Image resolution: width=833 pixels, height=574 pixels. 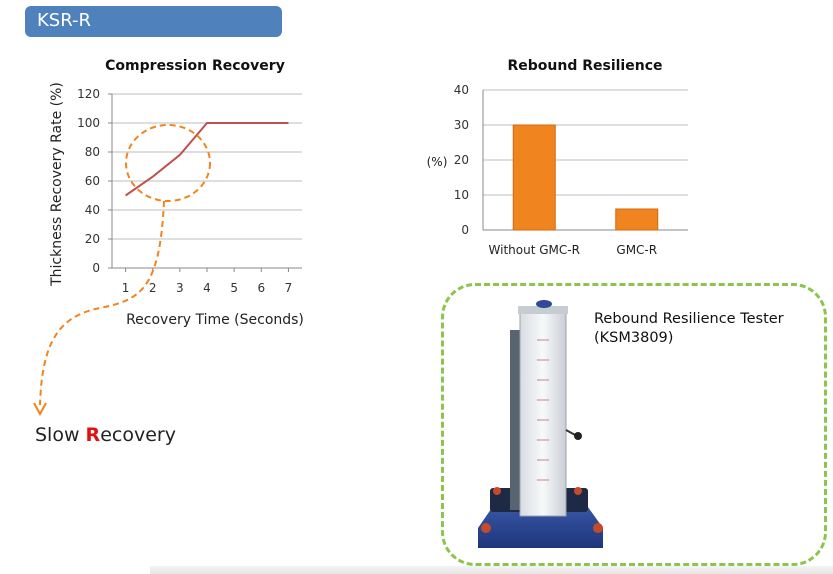 I want to click on line-chart-series, so click(x=207, y=159).